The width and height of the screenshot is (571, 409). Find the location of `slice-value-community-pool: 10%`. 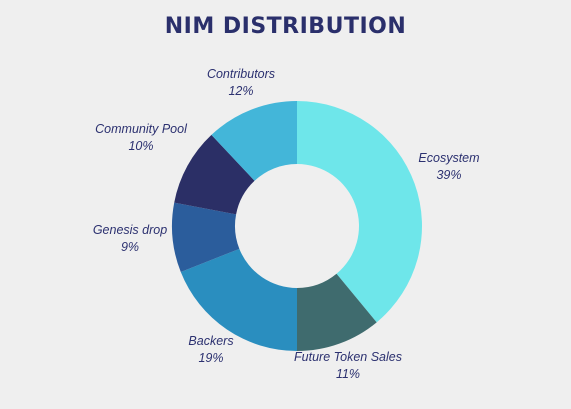

slice-value-community-pool: 10% is located at coordinates (140, 146).